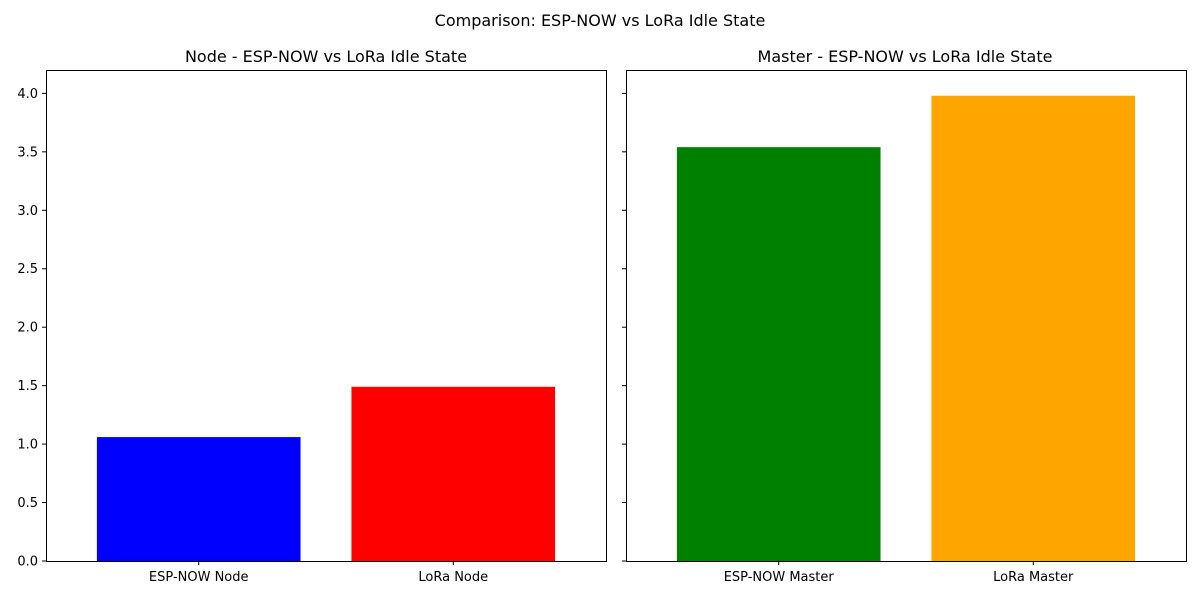 The height and width of the screenshot is (600, 1200). I want to click on y-axis-node: 0.0 0.5 1.0 1.5 2.0 2.5 3.0 3.5 4.0, so click(31, 328).